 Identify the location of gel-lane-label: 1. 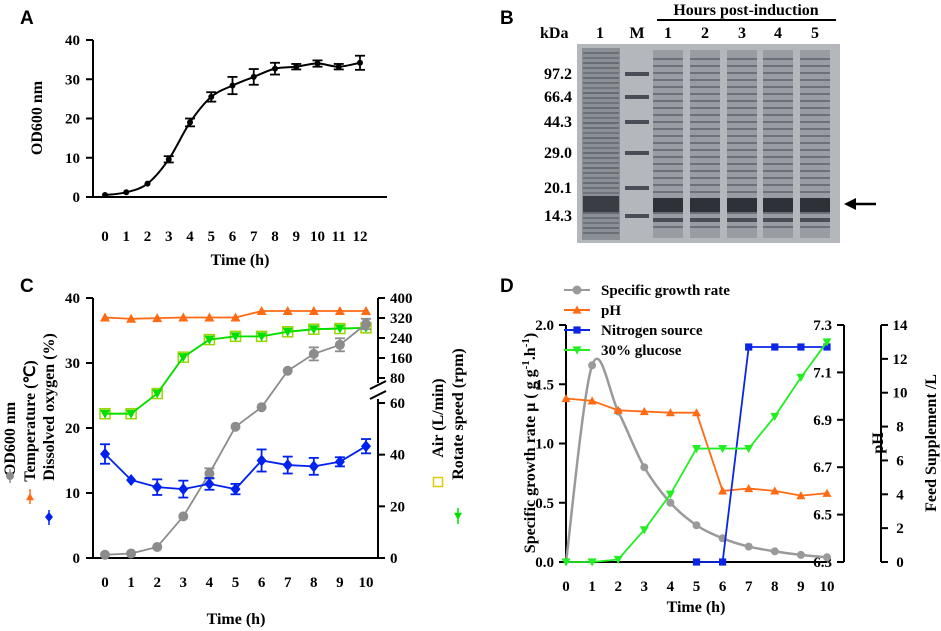
(668, 33).